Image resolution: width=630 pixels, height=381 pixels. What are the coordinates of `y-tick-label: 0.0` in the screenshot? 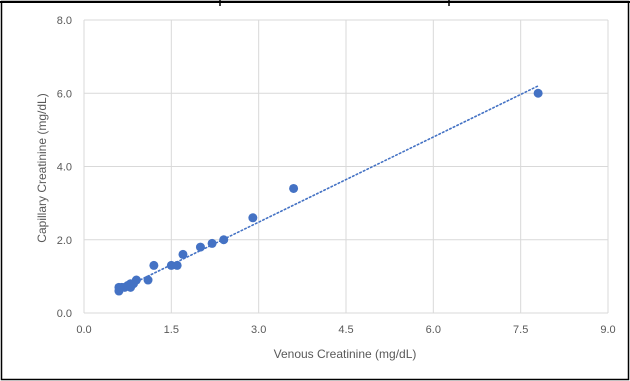 It's located at (64, 314).